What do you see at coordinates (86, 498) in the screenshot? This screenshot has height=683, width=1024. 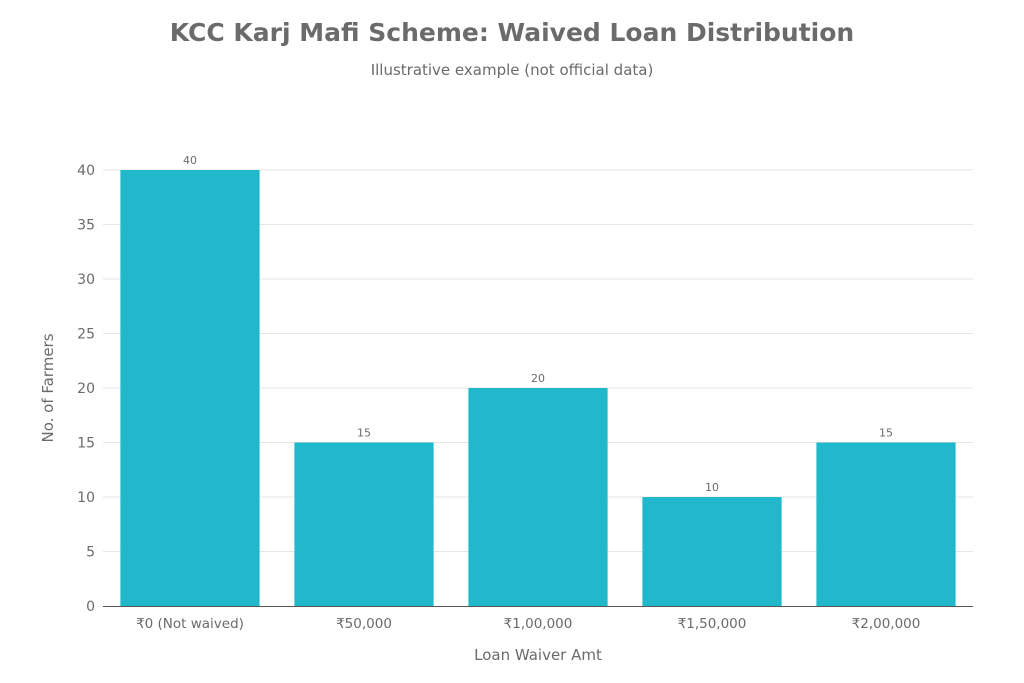 I see `y-tick-label: 10` at bounding box center [86, 498].